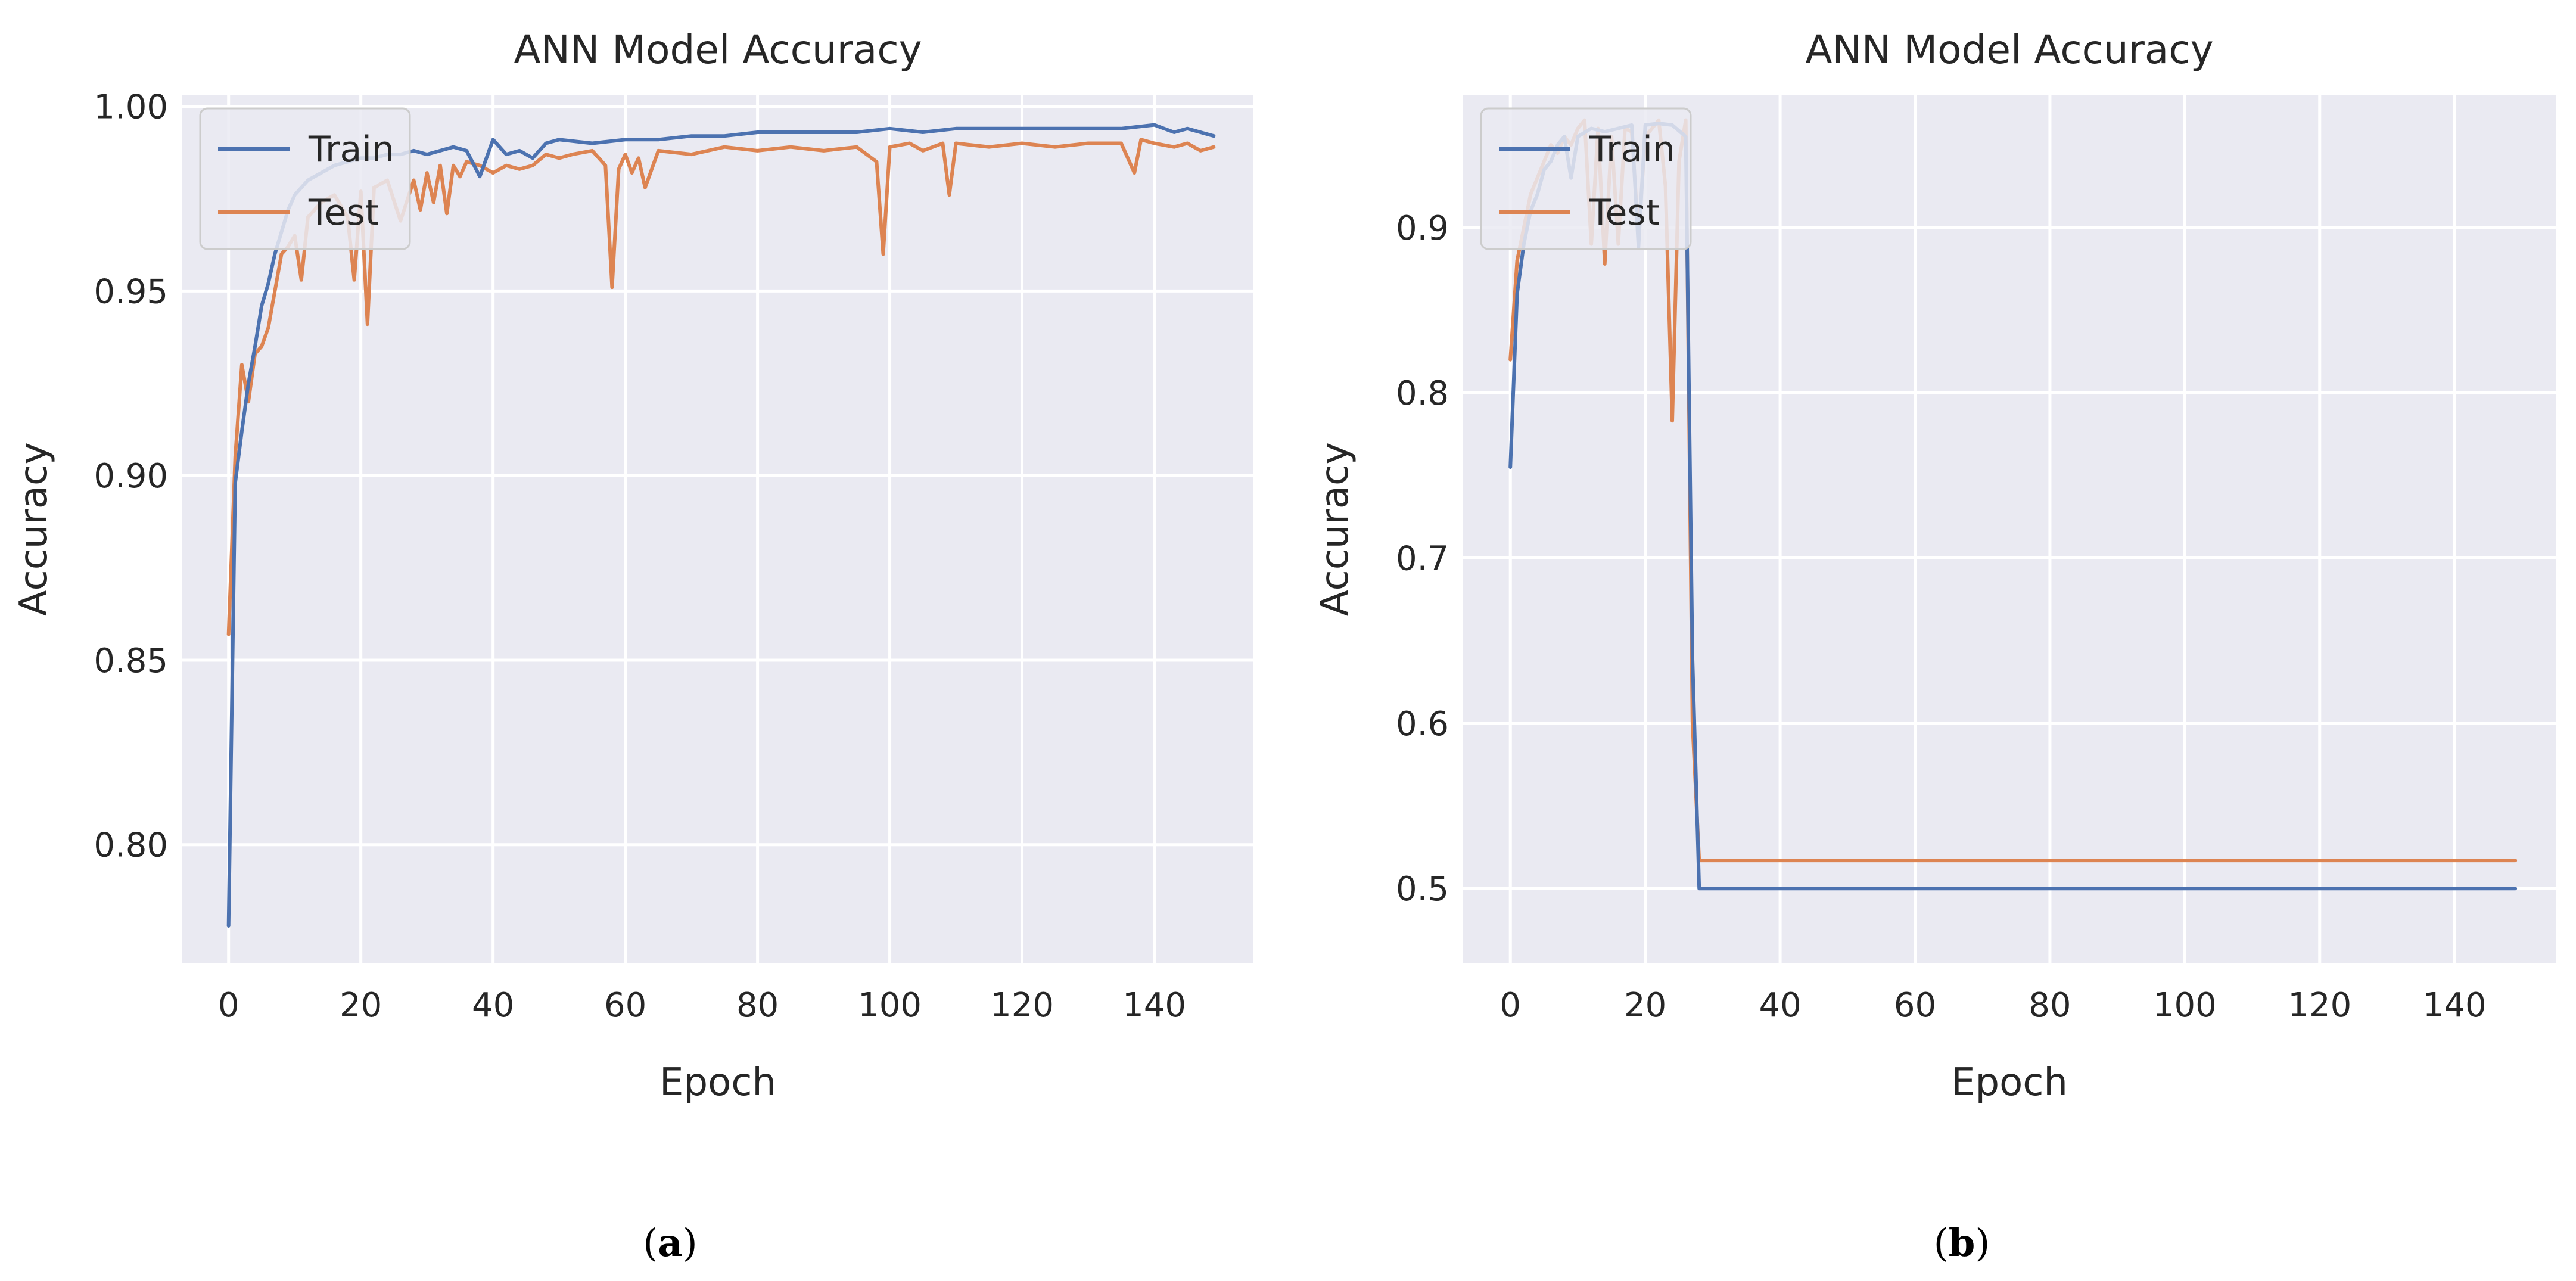 This screenshot has width=2576, height=1281. I want to click on x-axis-label-b: Epoch, so click(2009, 1083).